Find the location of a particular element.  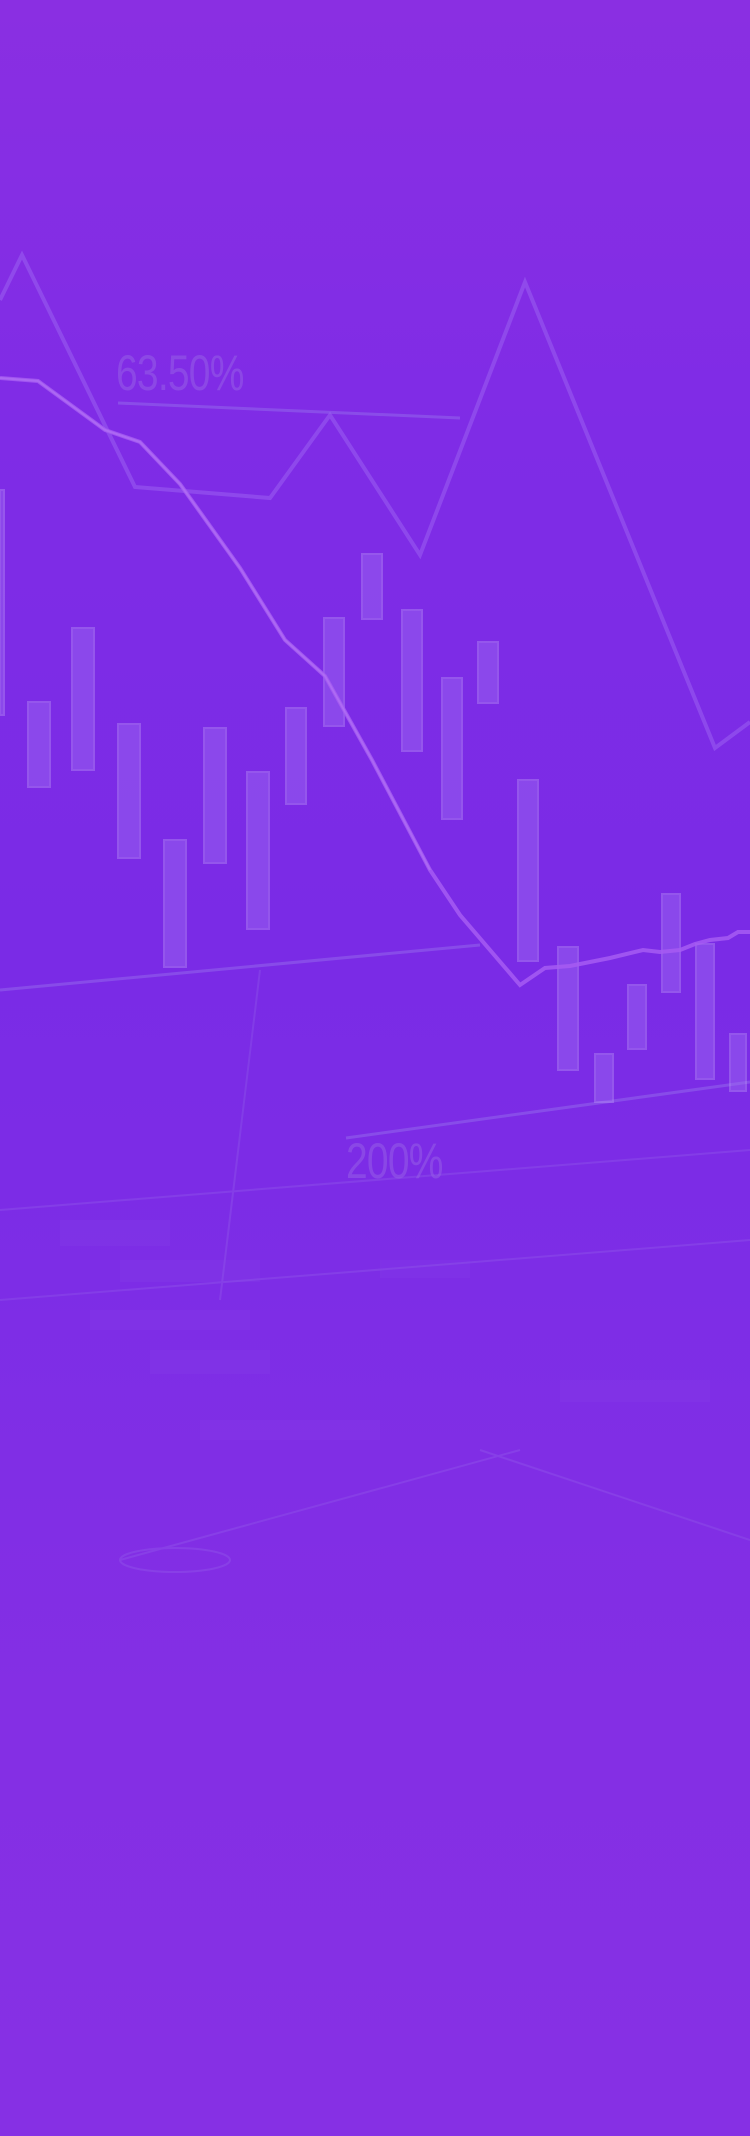

floor-blocks is located at coordinates (385, 1330).